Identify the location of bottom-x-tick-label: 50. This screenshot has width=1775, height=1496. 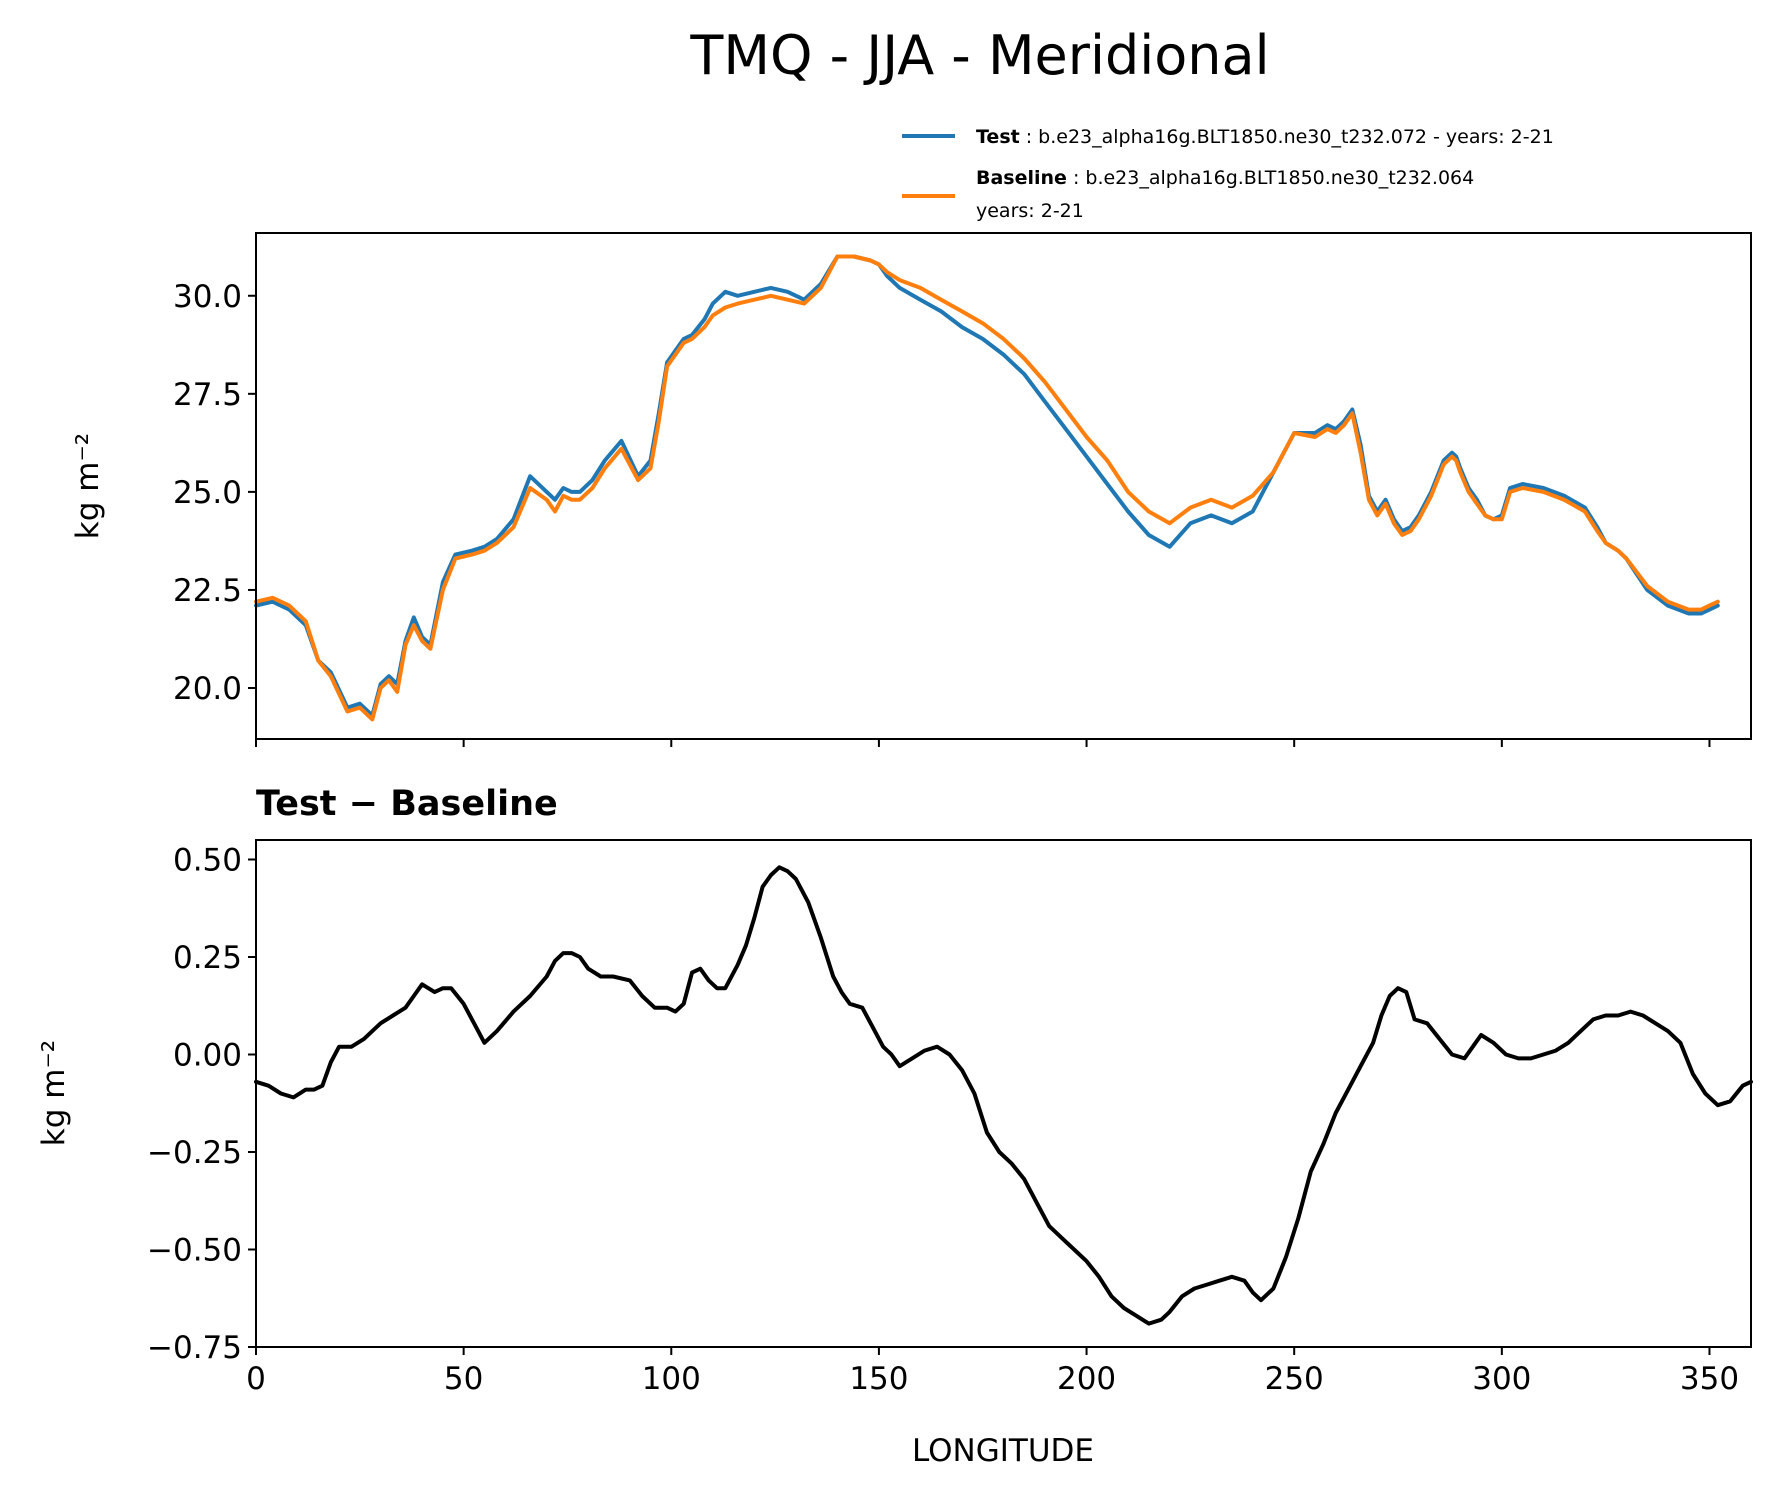
(463, 1379).